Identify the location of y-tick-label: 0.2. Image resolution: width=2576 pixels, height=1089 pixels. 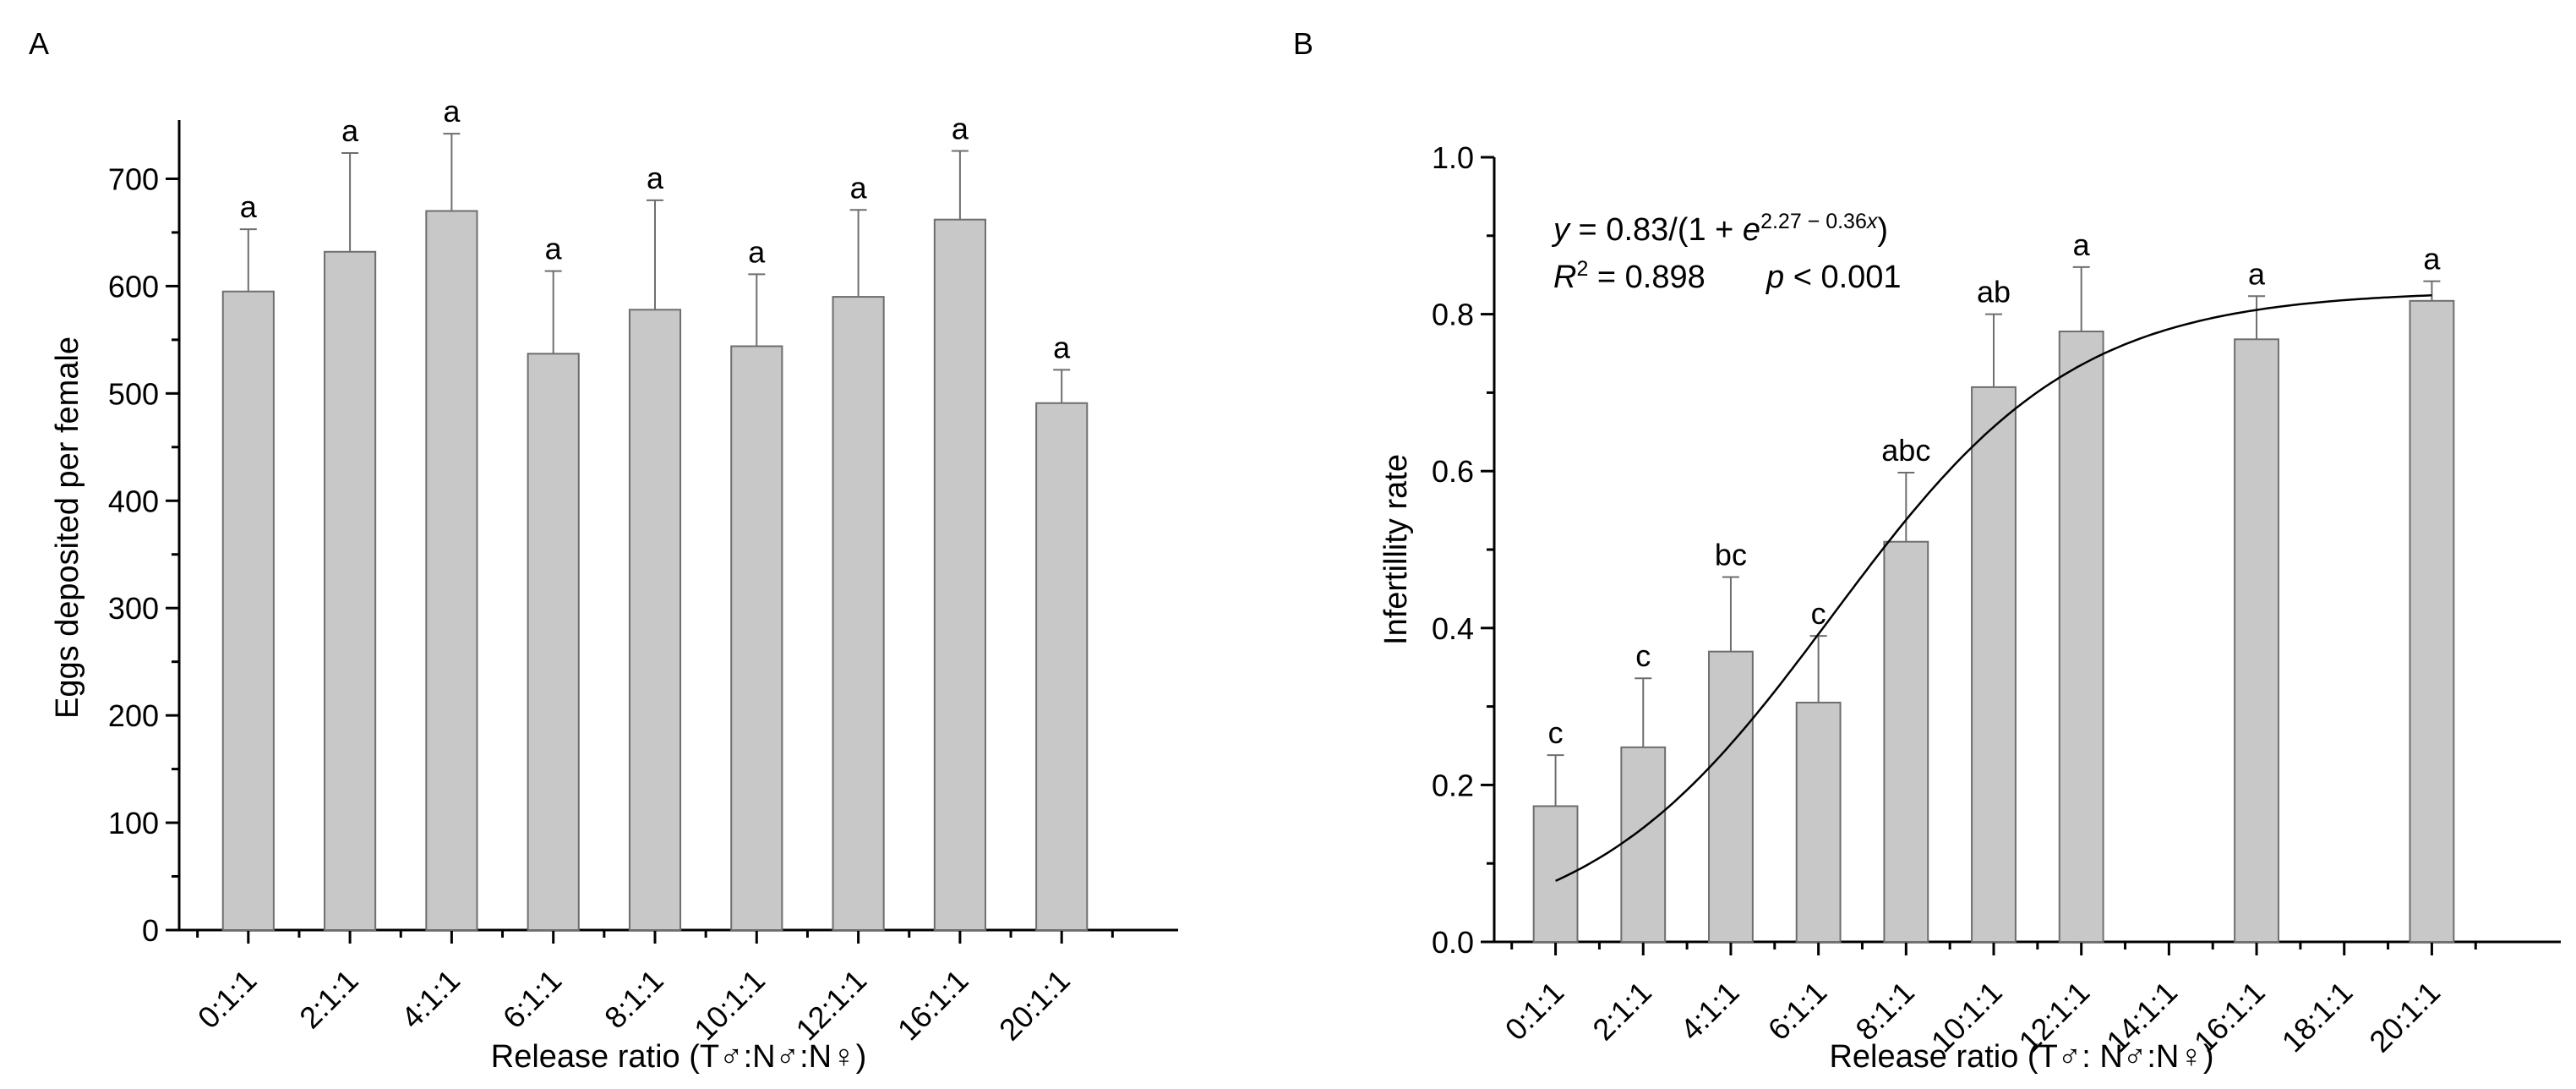
(1453, 785).